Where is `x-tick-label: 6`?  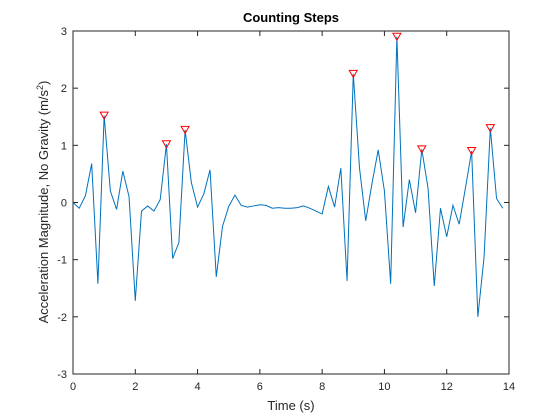 x-tick-label: 6 is located at coordinates (260, 387).